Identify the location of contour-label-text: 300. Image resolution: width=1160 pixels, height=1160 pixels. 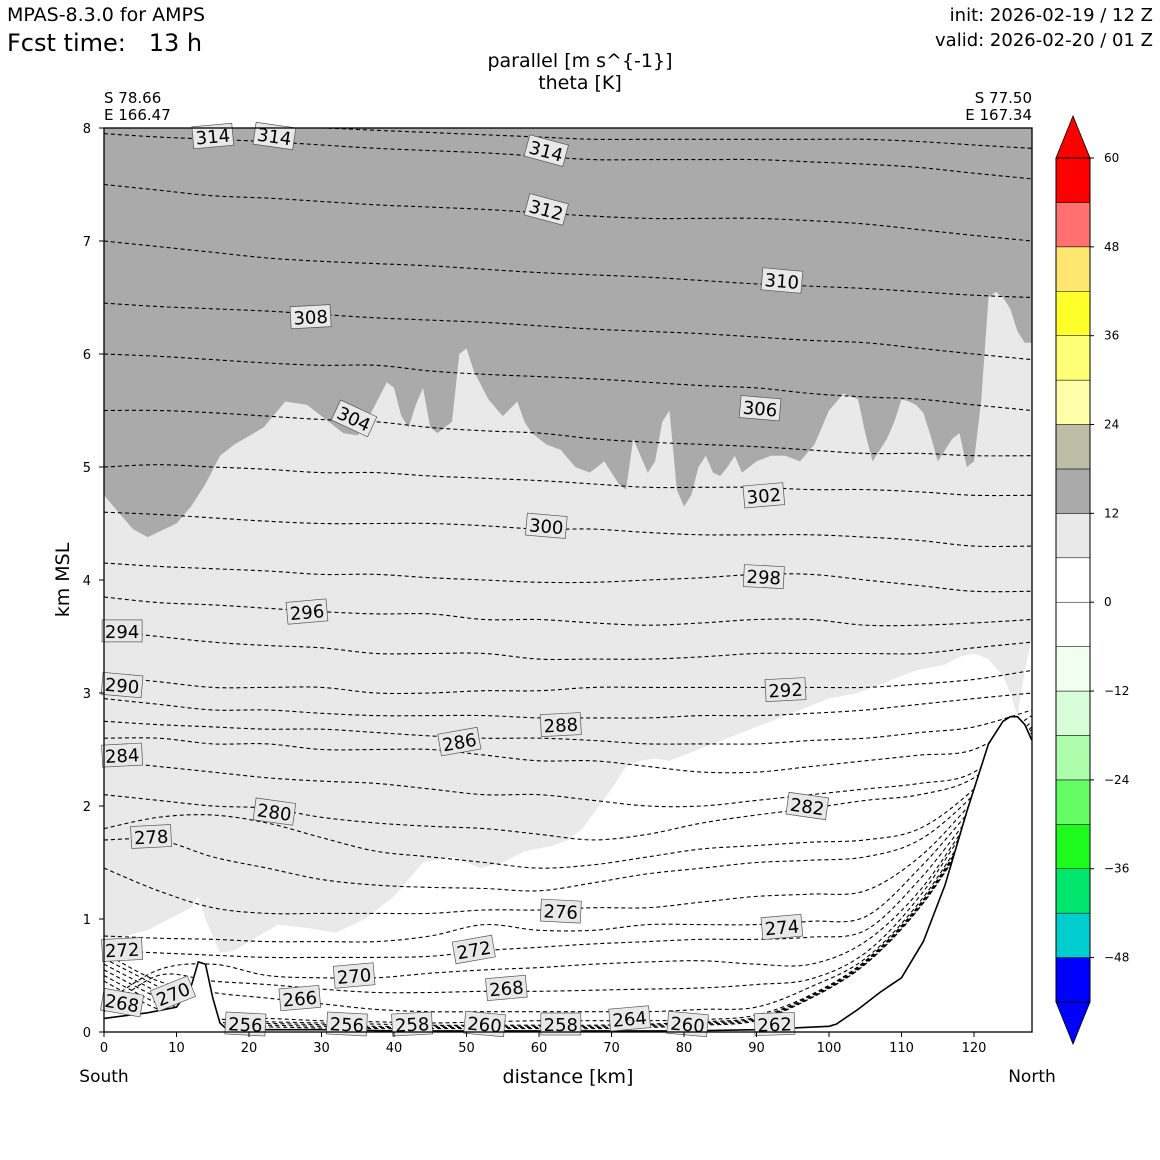
(546, 527).